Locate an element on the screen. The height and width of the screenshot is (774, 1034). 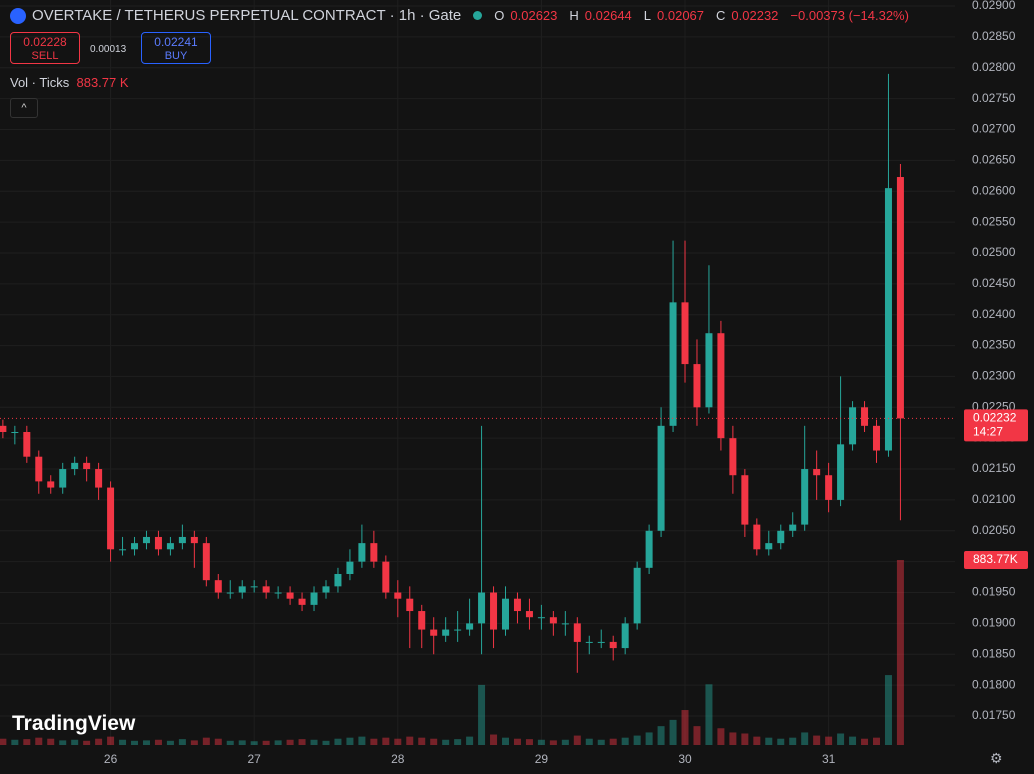
y-tick-label: 0.02700 is located at coordinates (994, 129).